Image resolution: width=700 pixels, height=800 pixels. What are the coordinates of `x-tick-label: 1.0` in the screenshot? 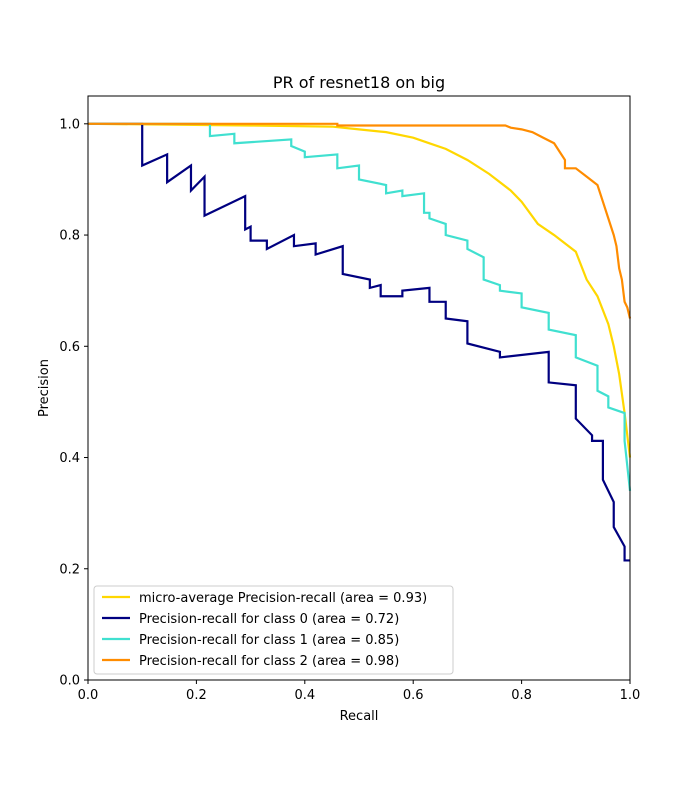 It's located at (630, 695).